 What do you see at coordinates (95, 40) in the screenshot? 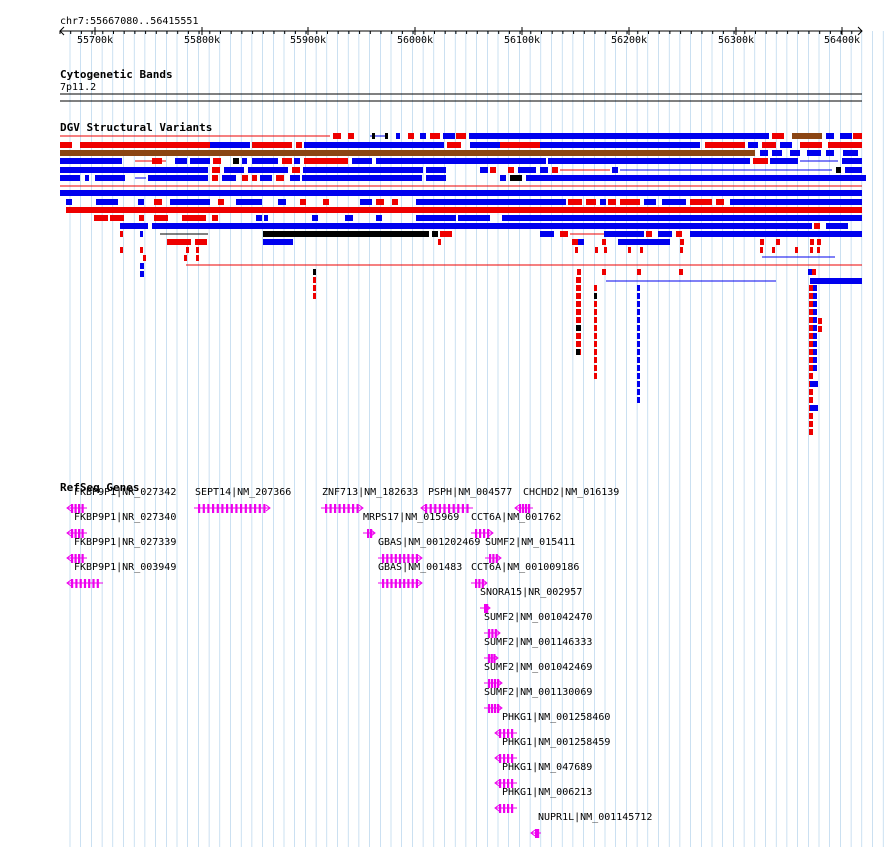
I see `tick-label: 55700k` at bounding box center [95, 40].